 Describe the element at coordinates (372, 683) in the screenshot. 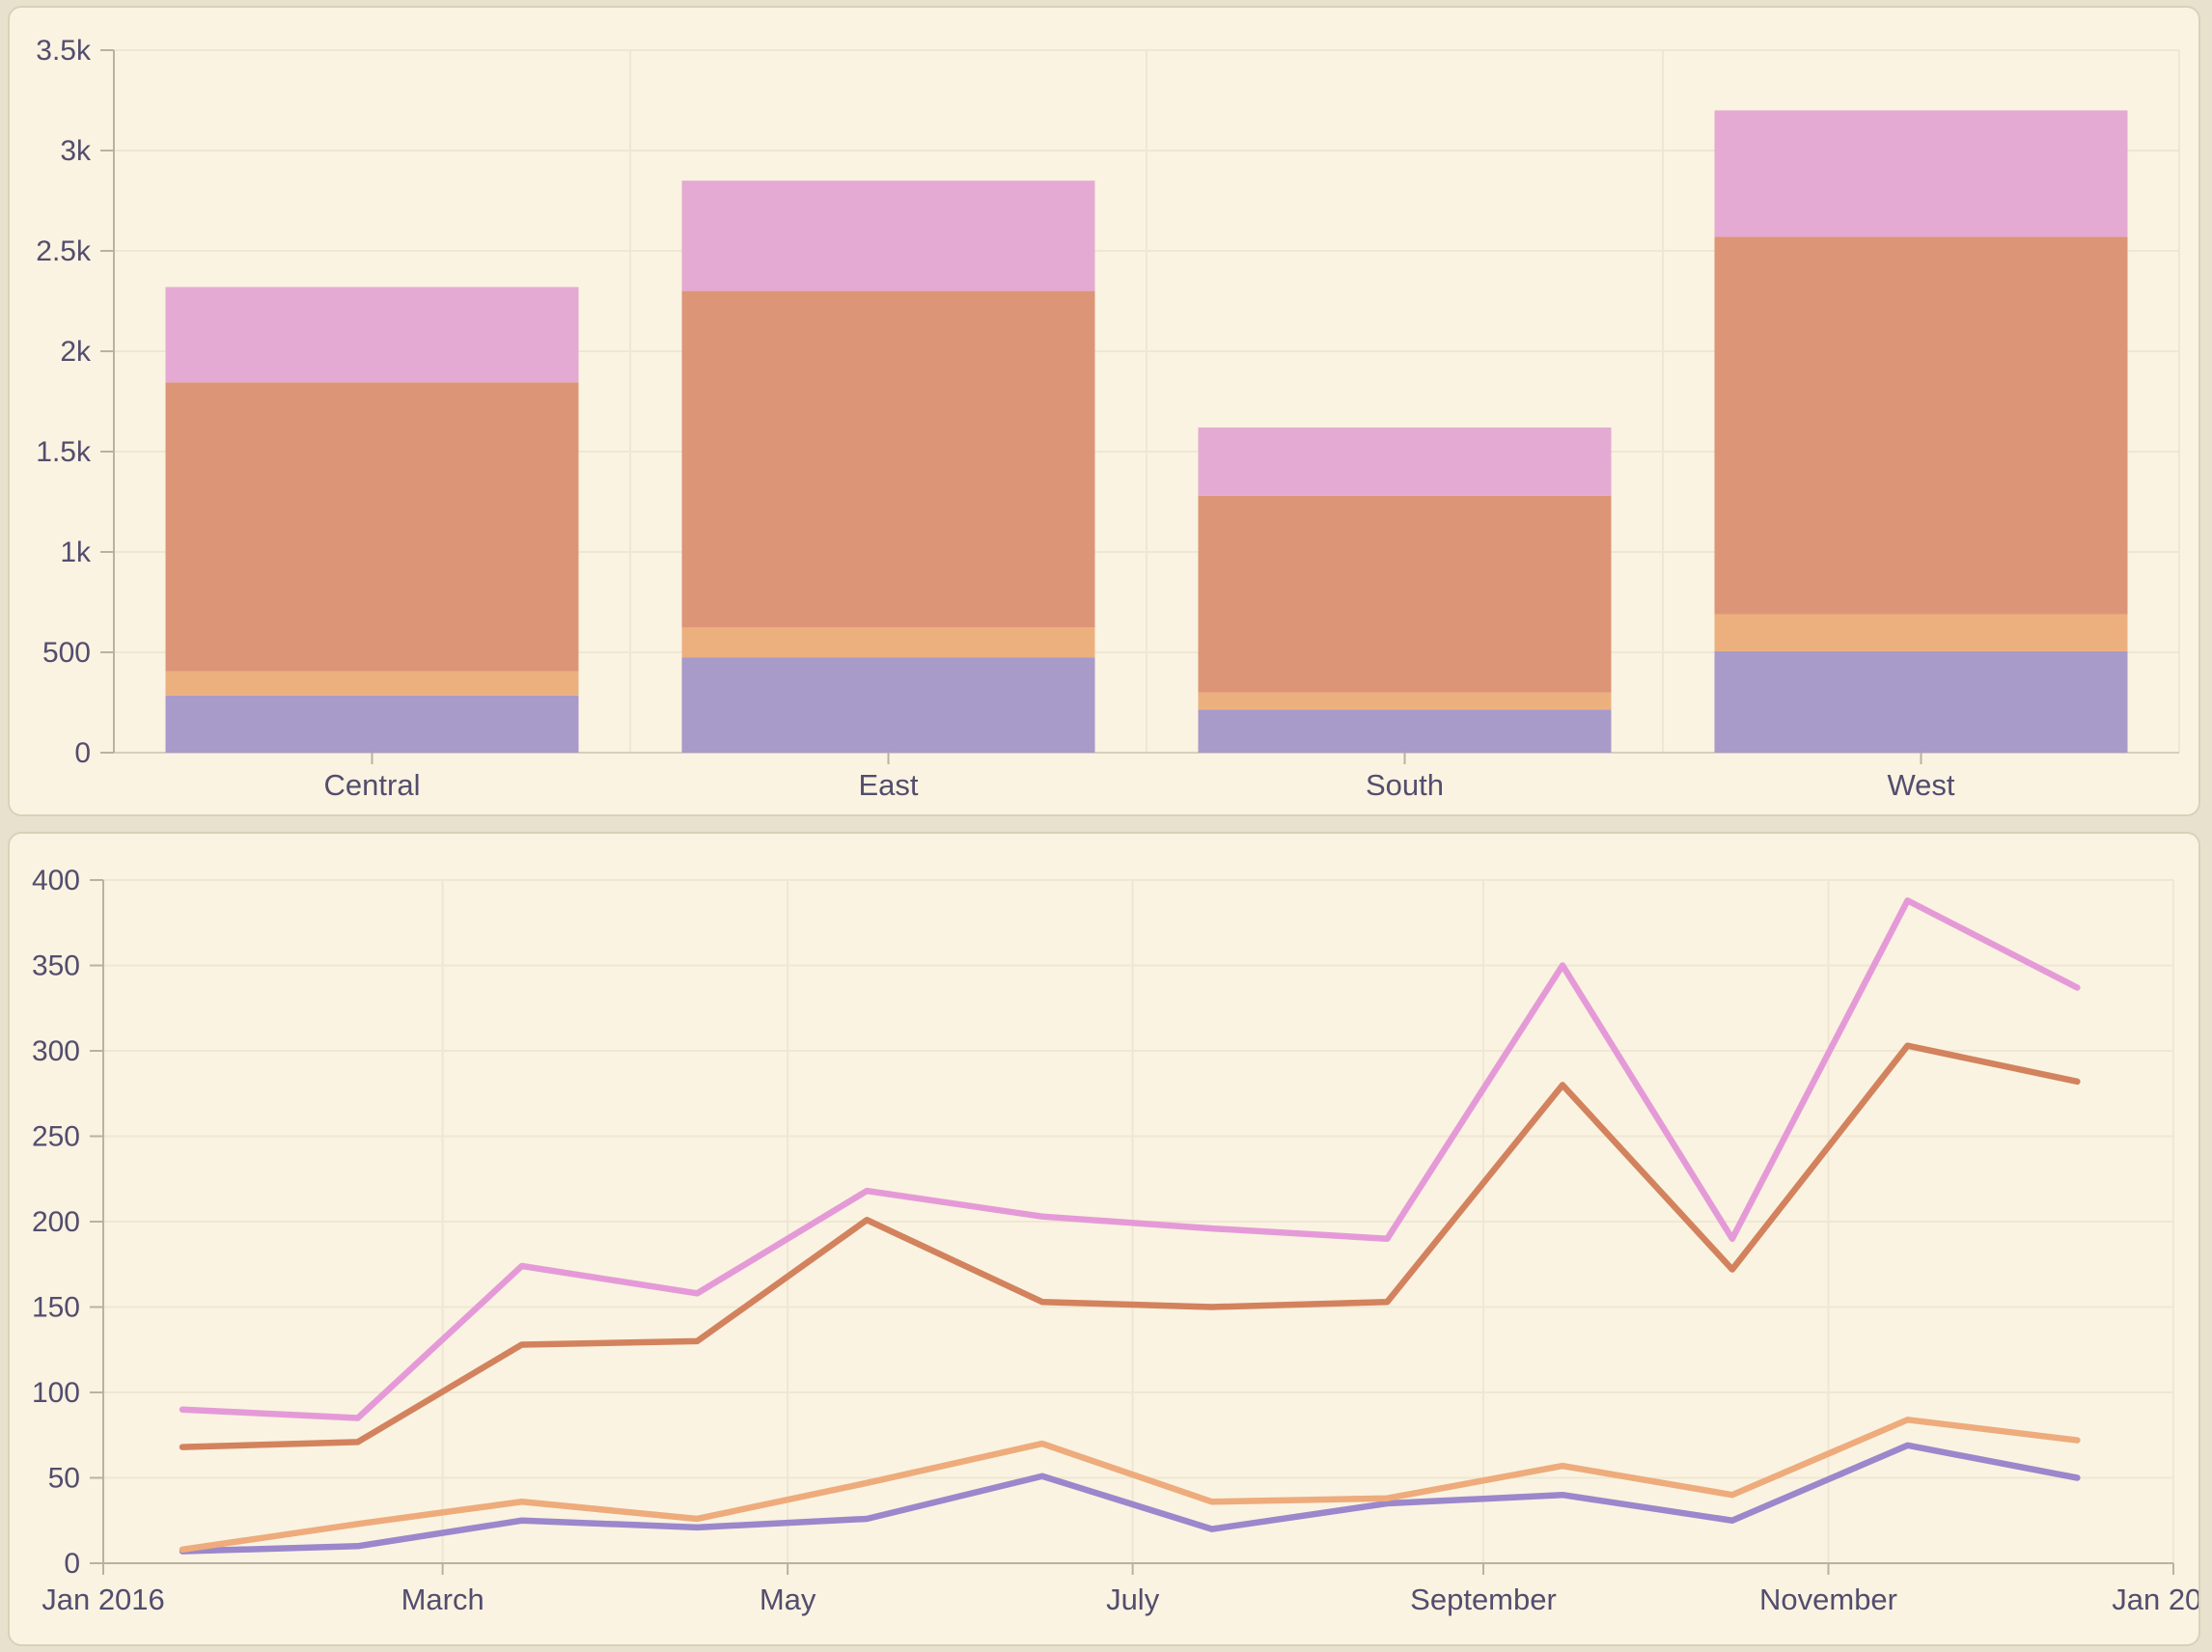

I see `bar-segment-central-series-tan` at that location.